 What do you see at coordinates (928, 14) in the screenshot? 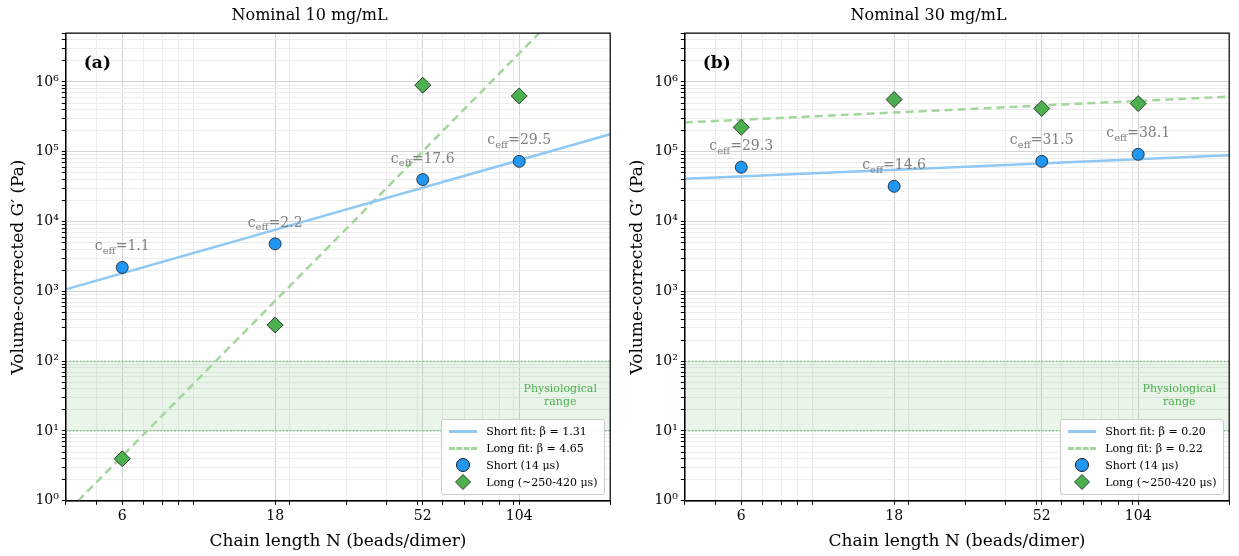
I see `chart-title: Nominal 30 mg/mL` at bounding box center [928, 14].